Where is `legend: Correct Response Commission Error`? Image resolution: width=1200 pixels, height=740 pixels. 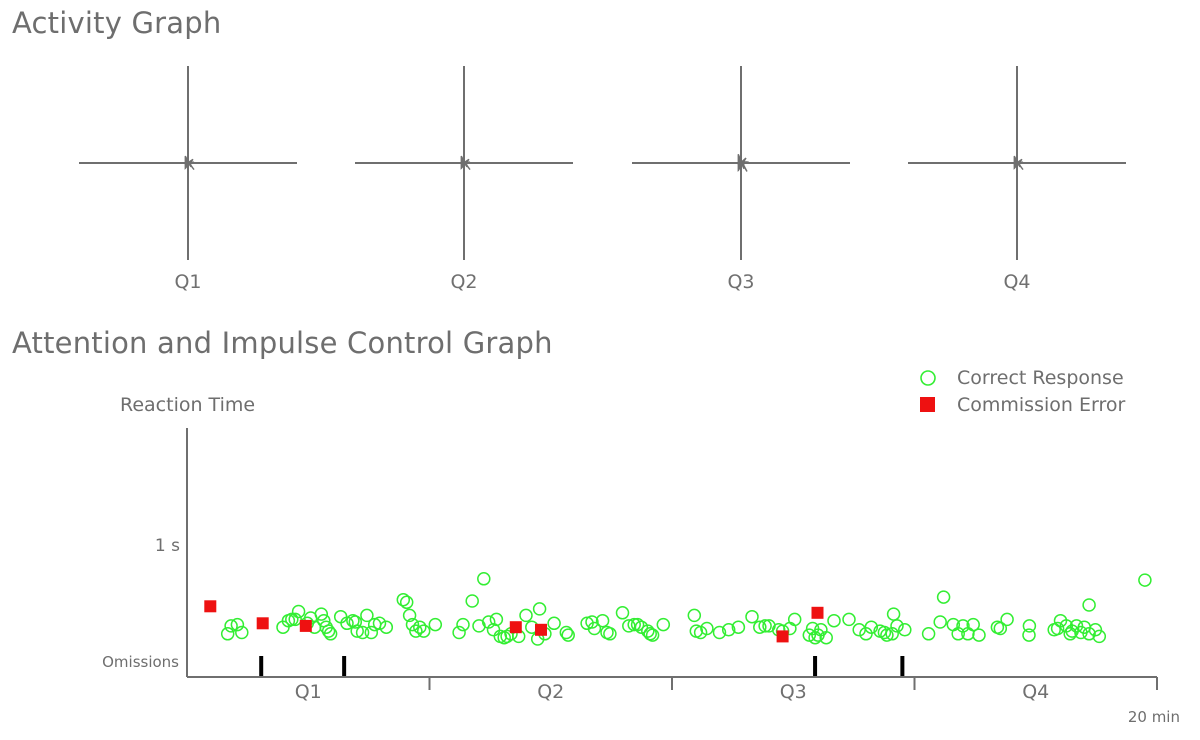 legend: Correct Response Commission Error is located at coordinates (1022, 391).